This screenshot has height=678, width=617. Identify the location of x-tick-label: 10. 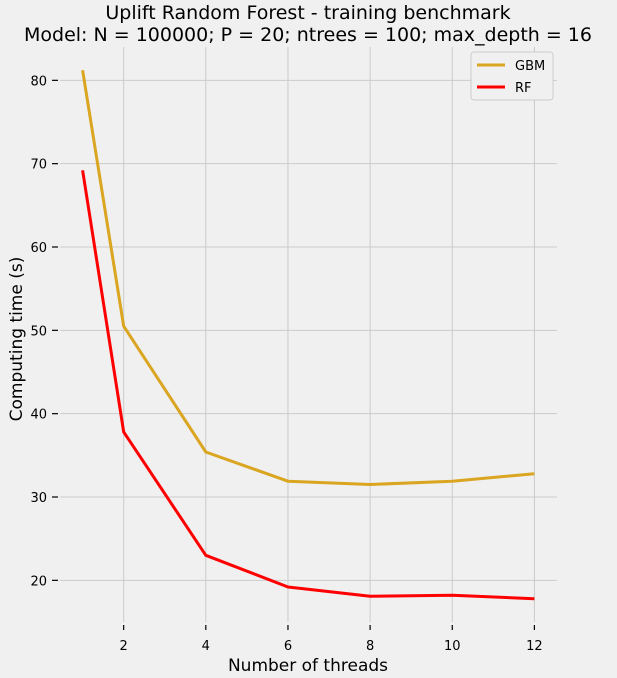
(452, 646).